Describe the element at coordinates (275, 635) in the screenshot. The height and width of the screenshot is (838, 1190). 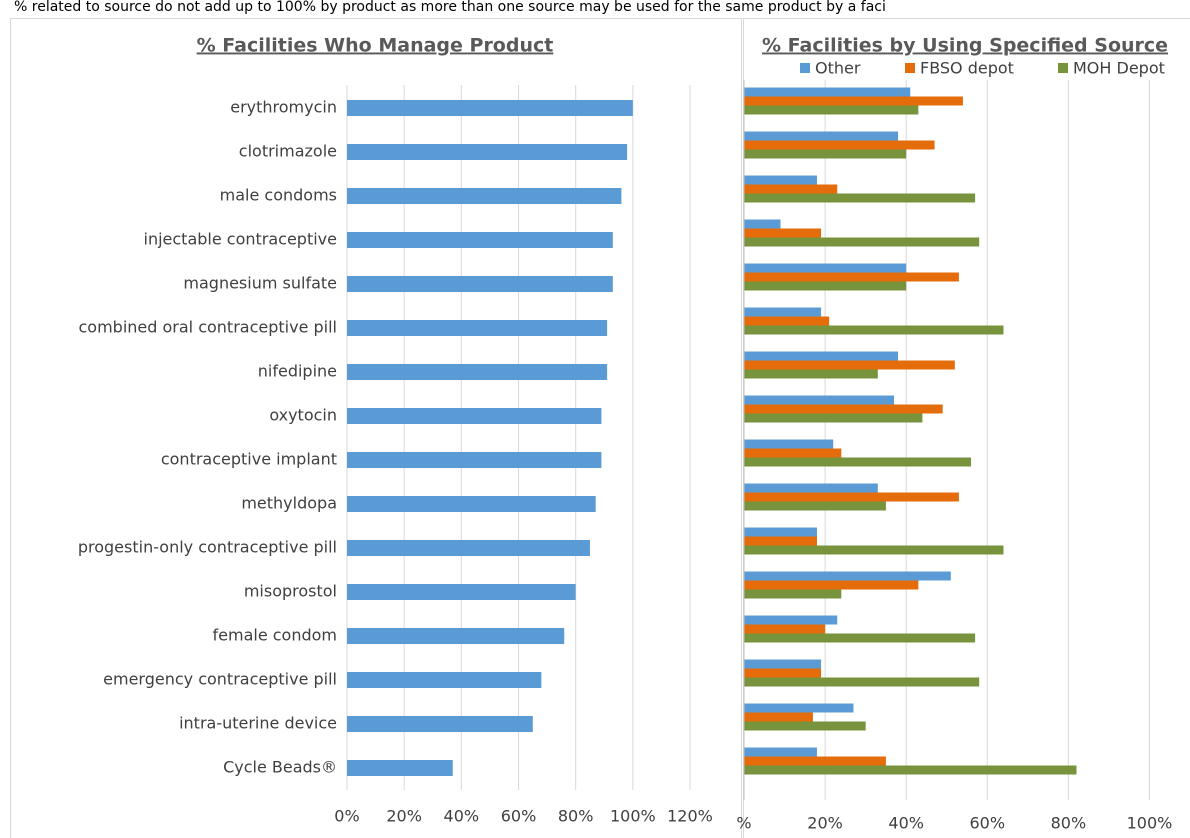
I see `category-label: female condom` at that location.